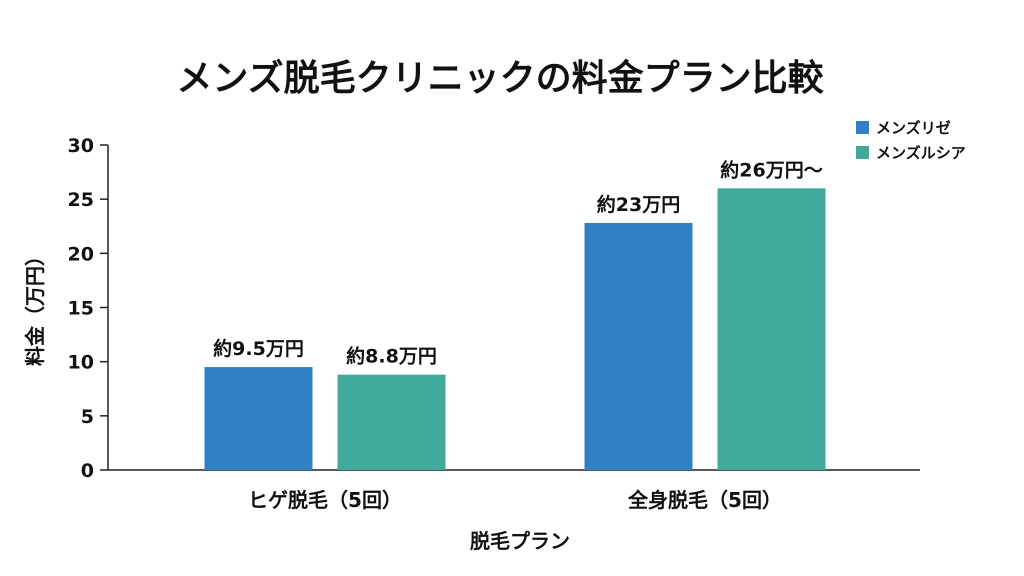  Describe the element at coordinates (81, 146) in the screenshot. I see `y-tick-label: 30` at that location.